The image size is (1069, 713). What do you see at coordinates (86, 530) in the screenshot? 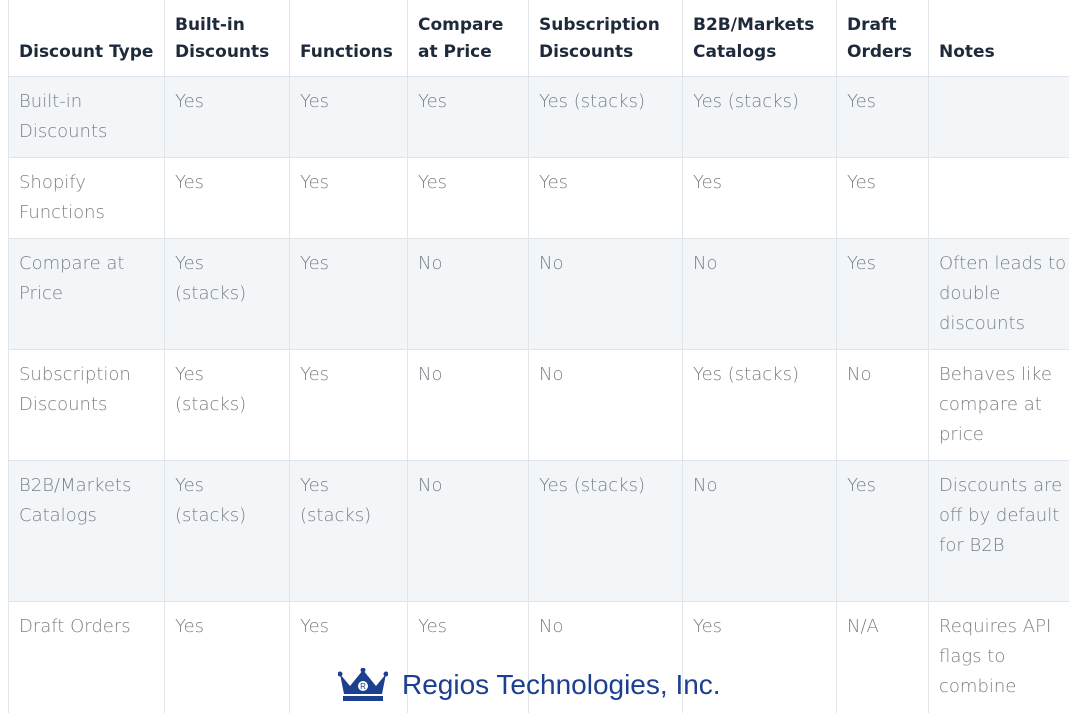
I see `table-cell: B2B/Markets Catalogs` at bounding box center [86, 530].